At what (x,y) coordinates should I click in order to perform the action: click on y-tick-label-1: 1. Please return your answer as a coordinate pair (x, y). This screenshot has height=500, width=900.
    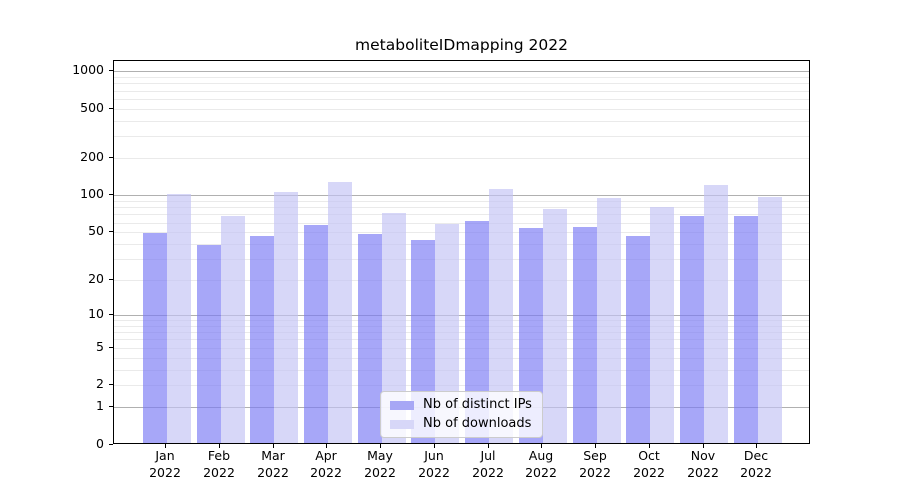
    Looking at the image, I should click on (100, 405).